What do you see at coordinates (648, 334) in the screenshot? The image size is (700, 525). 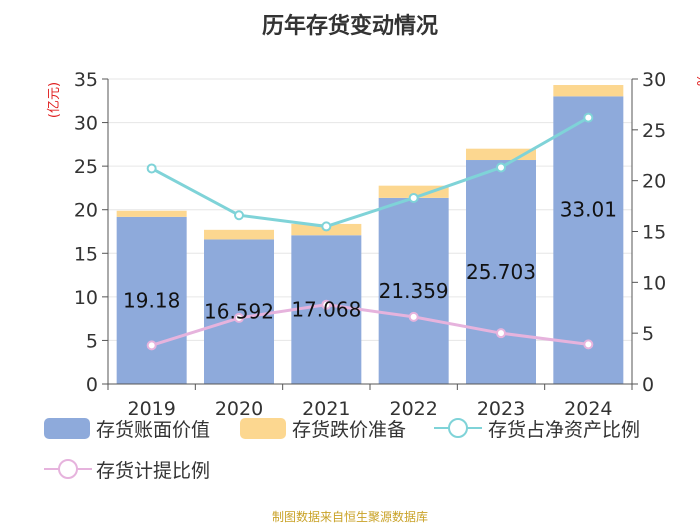 I see `y-right-tick-label: 5` at bounding box center [648, 334].